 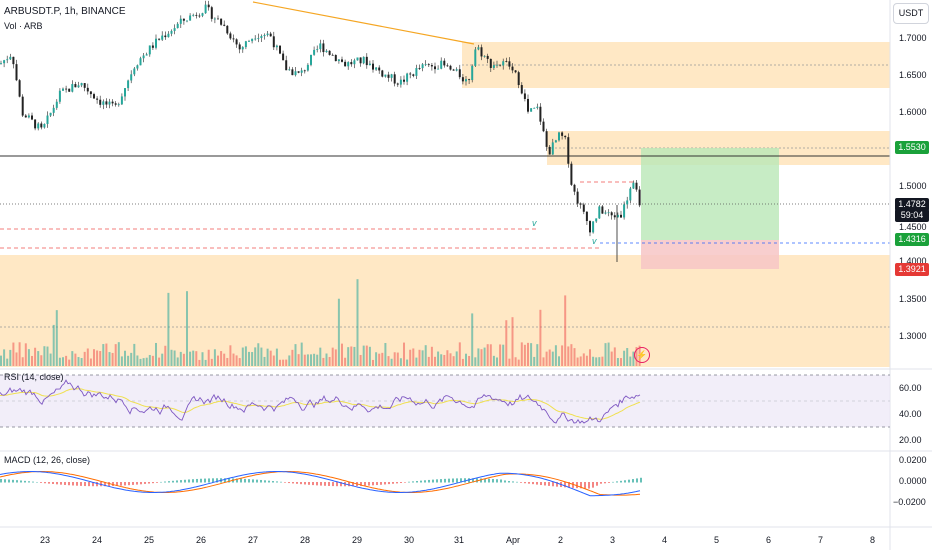 I want to click on macd-label: MACD (12, 26, close), so click(x=47, y=460).